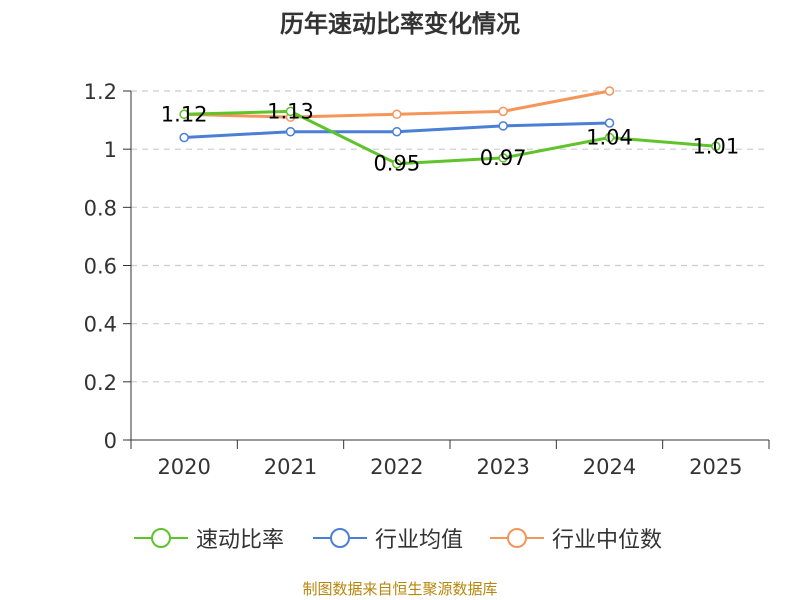 The image size is (800, 600). I want to click on y-tick-label: 1, so click(110, 150).